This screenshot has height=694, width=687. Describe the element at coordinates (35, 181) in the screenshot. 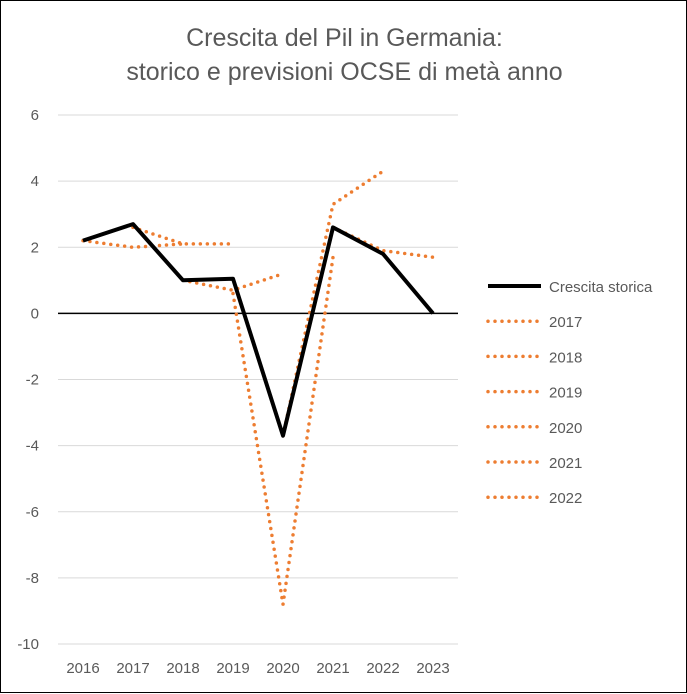

I see `y-tick-label: 4` at that location.